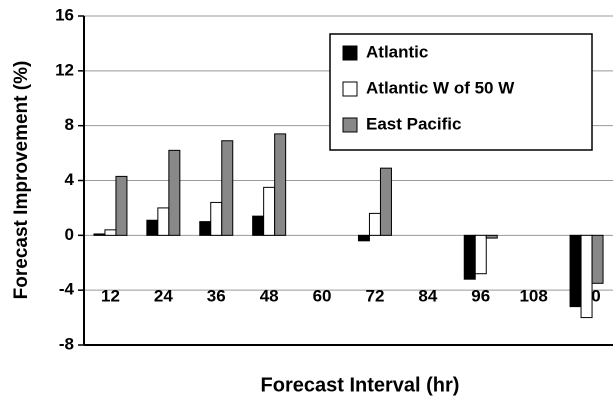 The width and height of the screenshot is (613, 402). Describe the element at coordinates (64, 14) in the screenshot. I see `y-tick-label: 16` at that location.